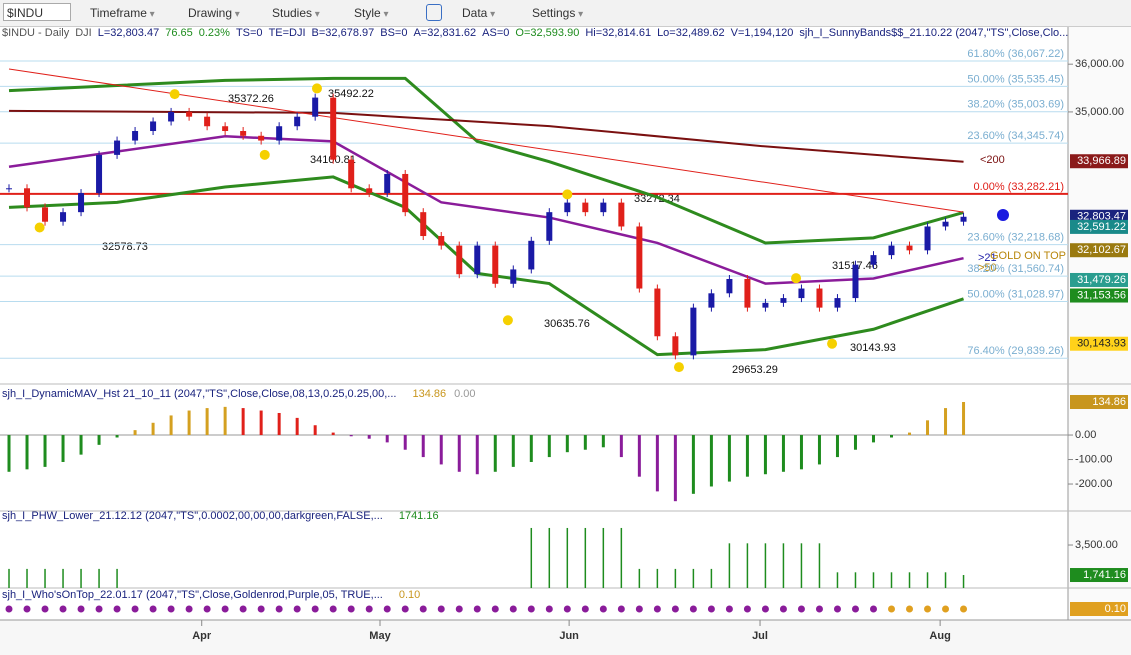 The image size is (1131, 655). Describe the element at coordinates (434, 12) in the screenshot. I see `layout-icon` at that location.